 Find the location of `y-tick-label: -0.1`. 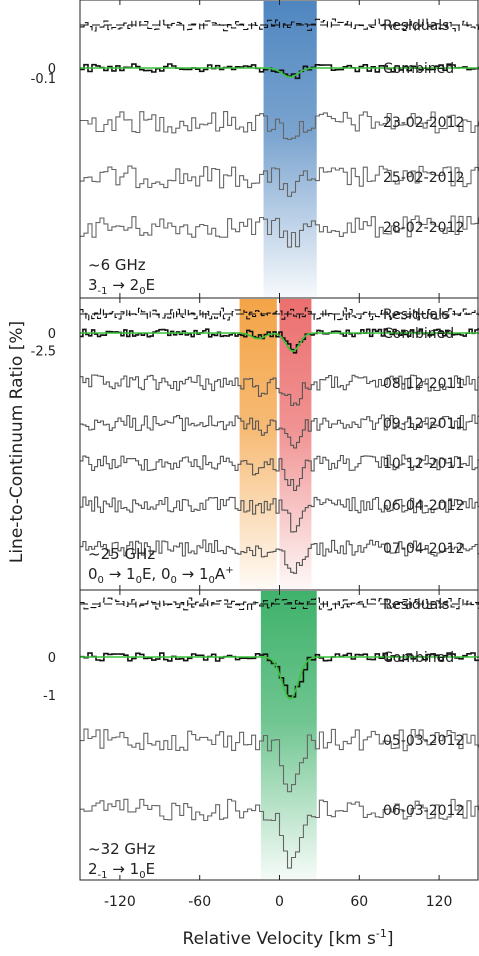

y-tick-label: -0.1 is located at coordinates (43, 79).